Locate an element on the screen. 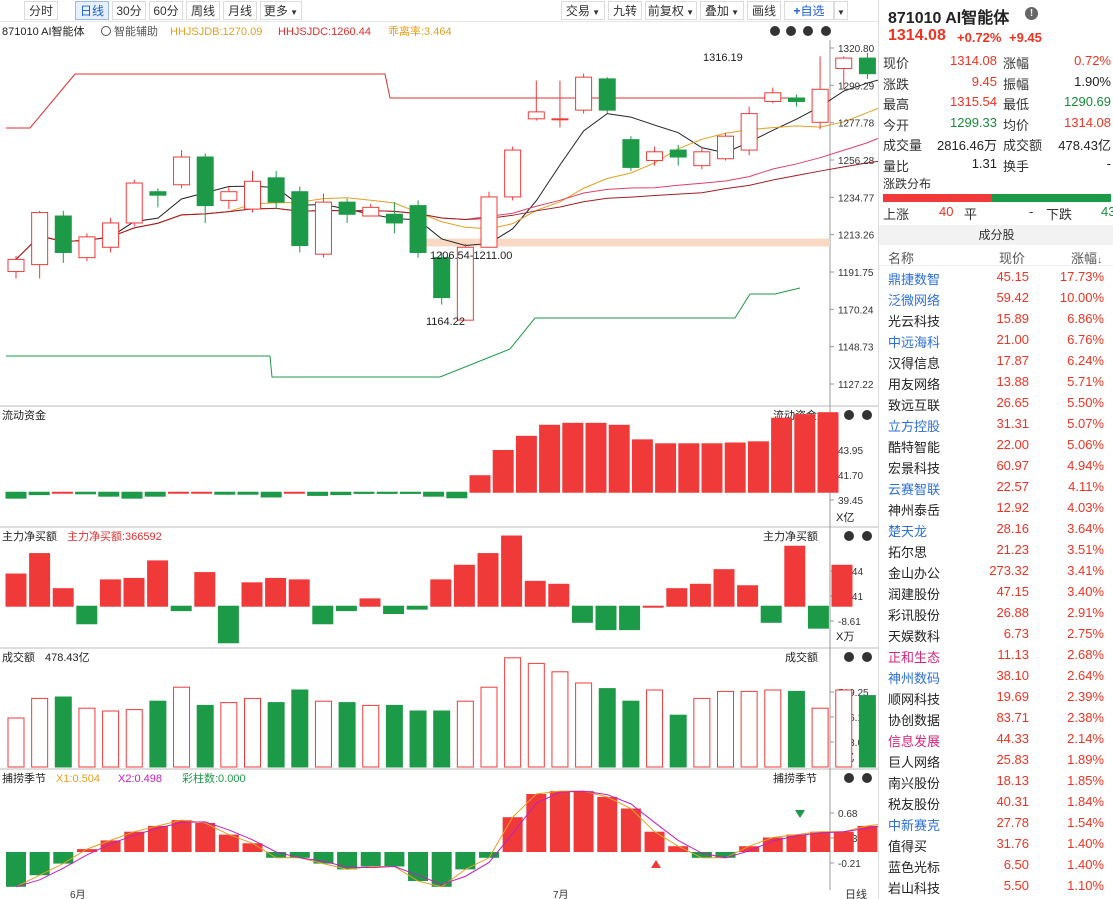 Image resolution: width=1113 pixels, height=899 pixels. assist-toggle-icon is located at coordinates (106, 31).